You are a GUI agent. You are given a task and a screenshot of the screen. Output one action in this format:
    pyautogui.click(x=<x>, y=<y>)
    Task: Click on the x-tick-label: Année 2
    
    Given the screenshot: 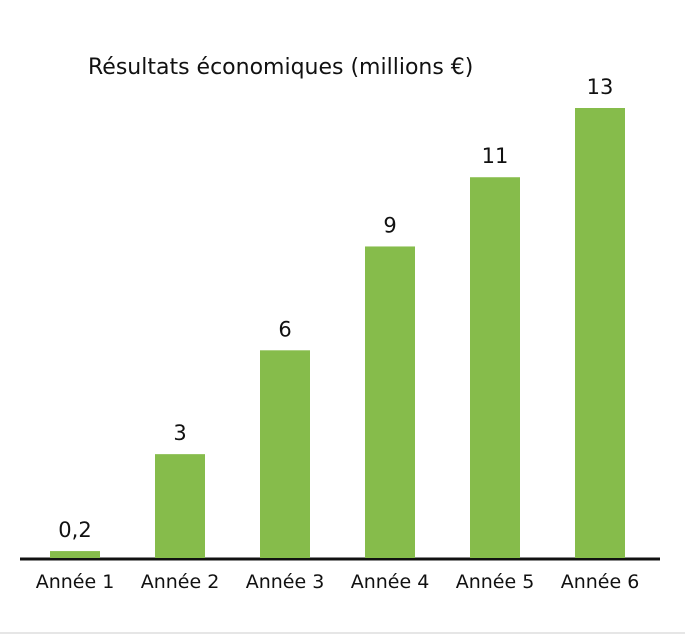 What is the action you would take?
    pyautogui.click(x=180, y=582)
    